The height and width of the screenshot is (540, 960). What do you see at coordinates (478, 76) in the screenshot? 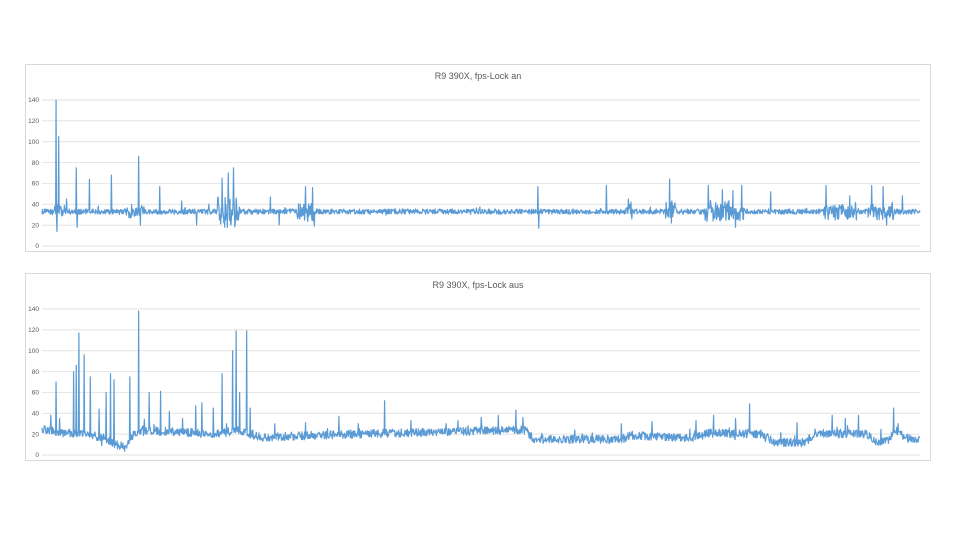
I see `chart-top-title: R9 390X, fps-Lock an` at bounding box center [478, 76].